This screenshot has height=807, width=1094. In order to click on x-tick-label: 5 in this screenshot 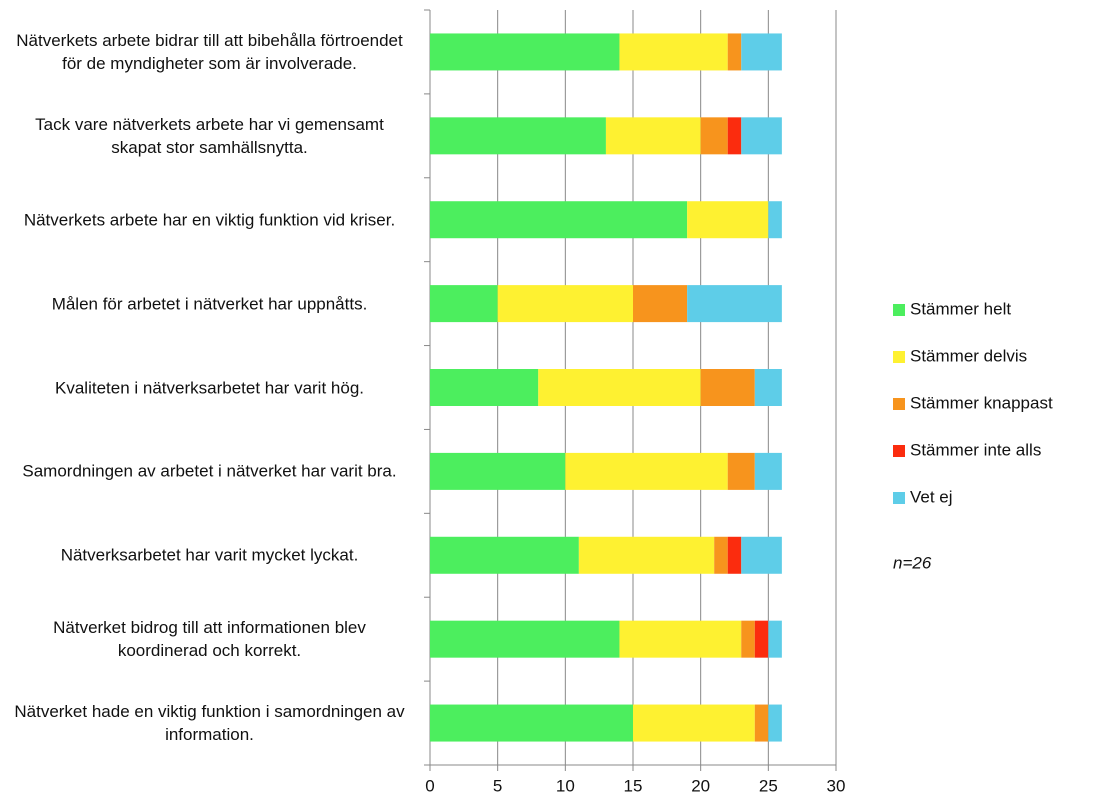, I will do `click(497, 785)`.